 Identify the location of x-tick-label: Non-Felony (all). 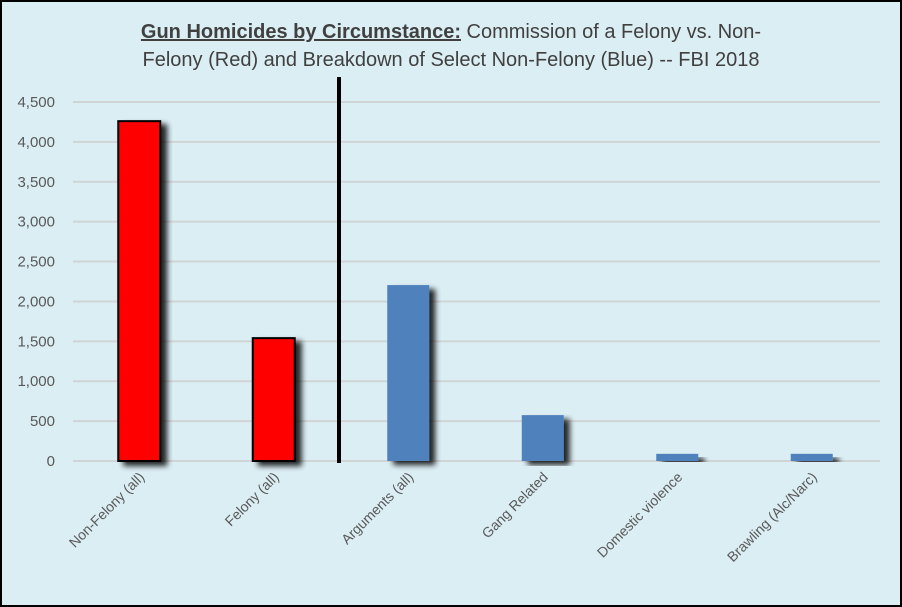
(107, 510).